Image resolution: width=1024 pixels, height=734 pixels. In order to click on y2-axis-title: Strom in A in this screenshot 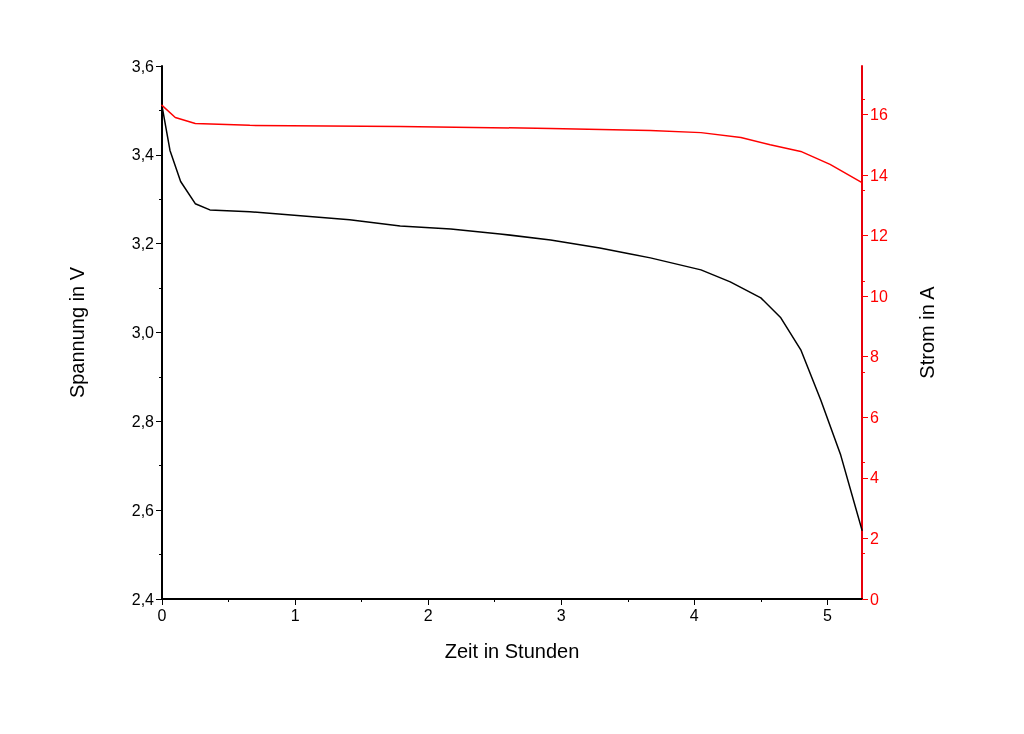, I will do `click(927, 332)`.